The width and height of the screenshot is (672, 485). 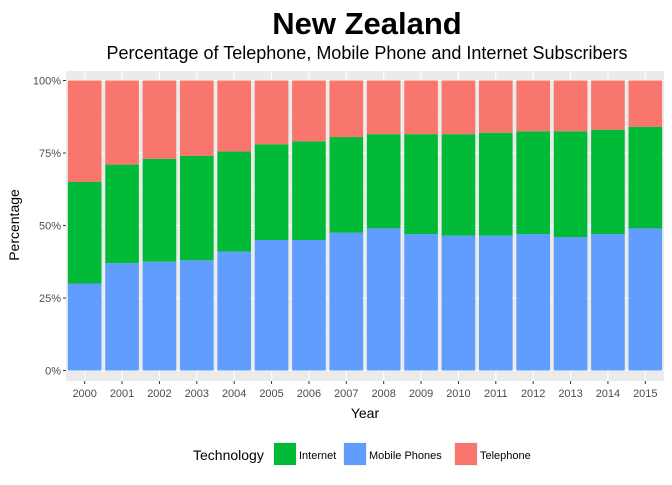 What do you see at coordinates (421, 107) in the screenshot?
I see `bar-telephone-2009` at bounding box center [421, 107].